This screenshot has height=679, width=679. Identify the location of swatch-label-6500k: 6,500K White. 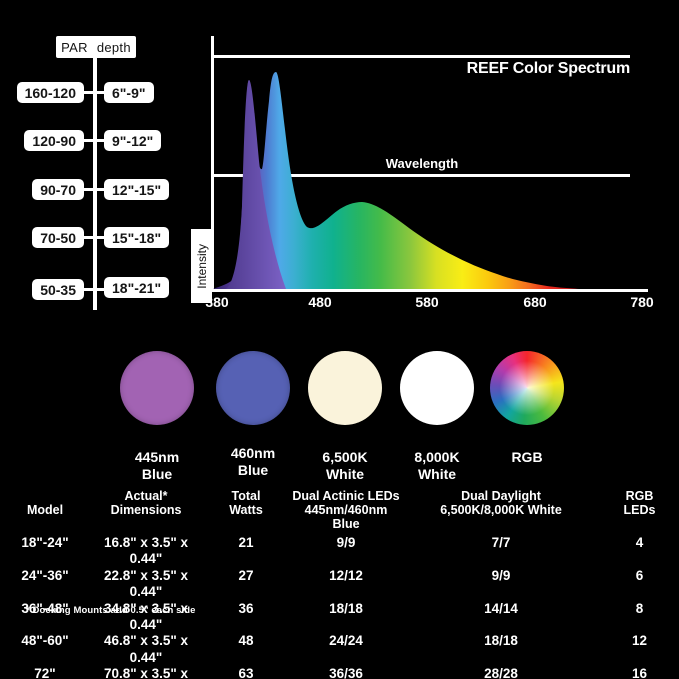
(345, 465).